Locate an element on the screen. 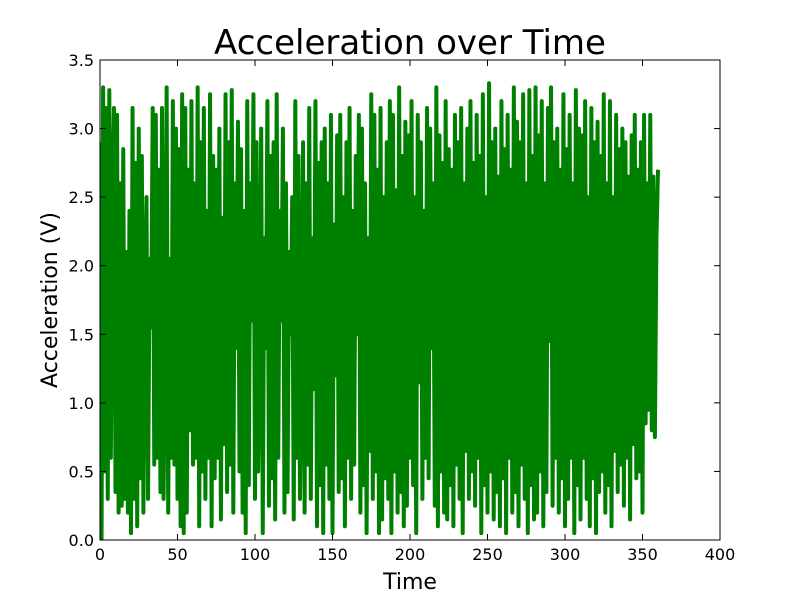 This screenshot has height=600, width=800. x-tick-label: 350 is located at coordinates (642, 554).